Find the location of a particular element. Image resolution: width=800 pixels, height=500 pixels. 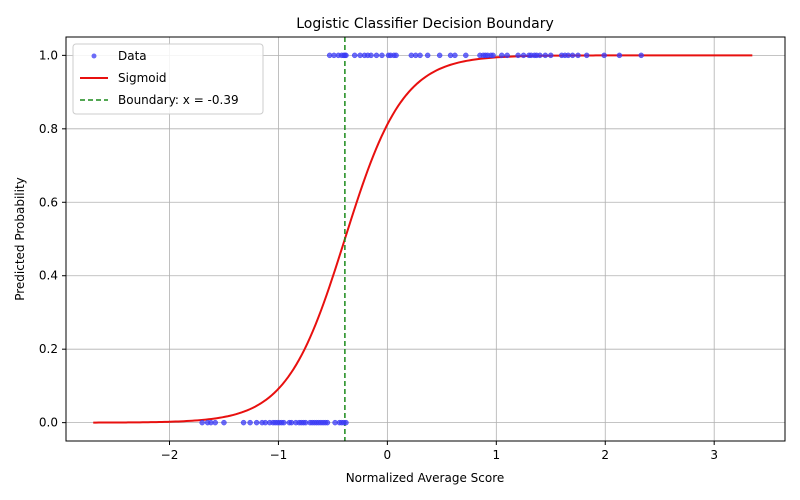

x-tick-label: 1 is located at coordinates (496, 455).